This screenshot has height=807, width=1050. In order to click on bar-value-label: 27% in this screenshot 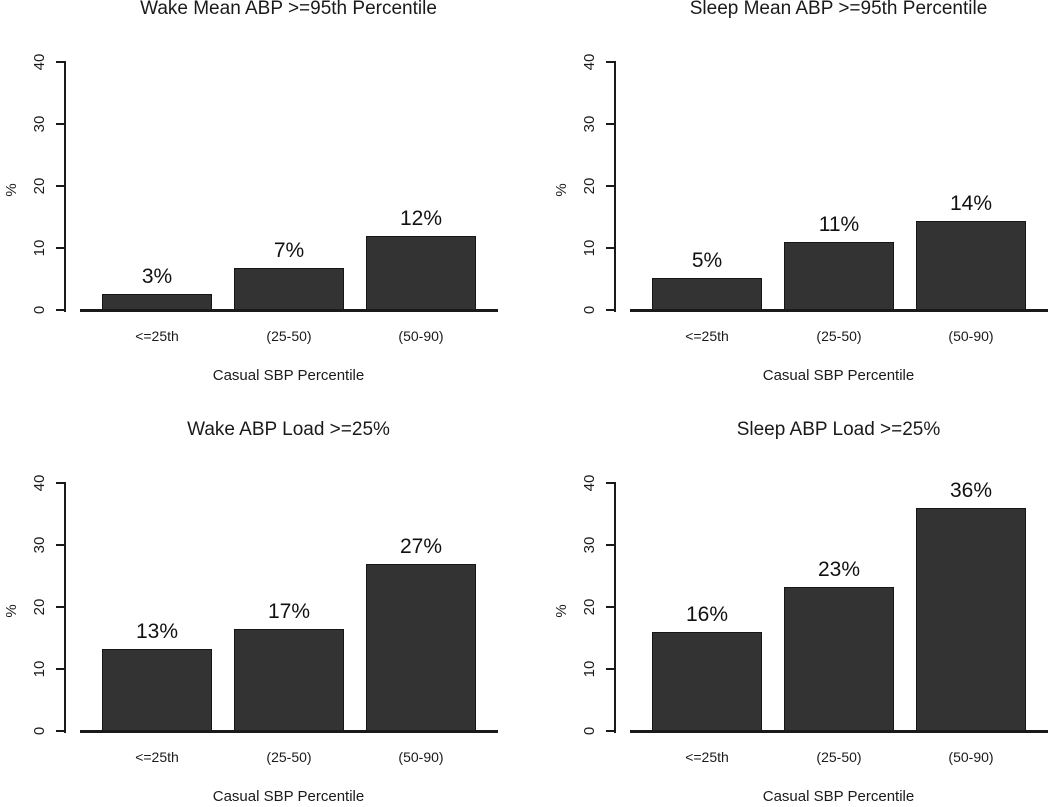, I will do `click(421, 546)`.